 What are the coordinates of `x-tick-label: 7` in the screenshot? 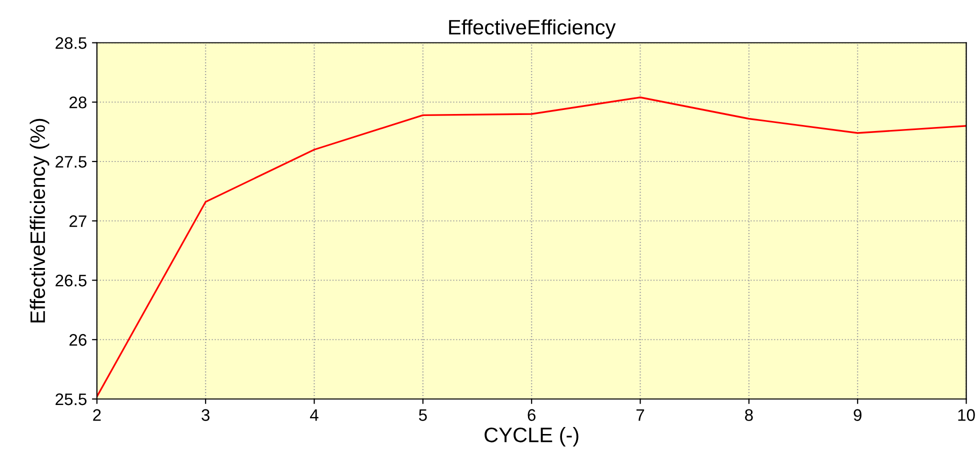 It's located at (640, 415).